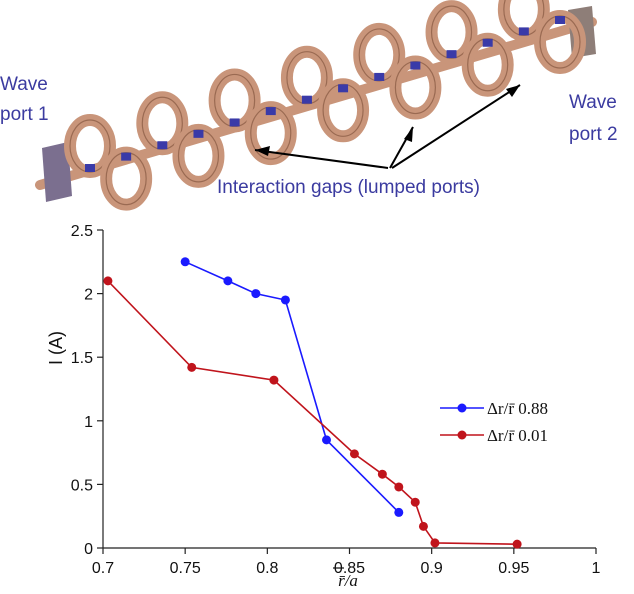 The height and width of the screenshot is (594, 634). What do you see at coordinates (82, 485) in the screenshot?
I see `y-tick-label: 0.5` at bounding box center [82, 485].